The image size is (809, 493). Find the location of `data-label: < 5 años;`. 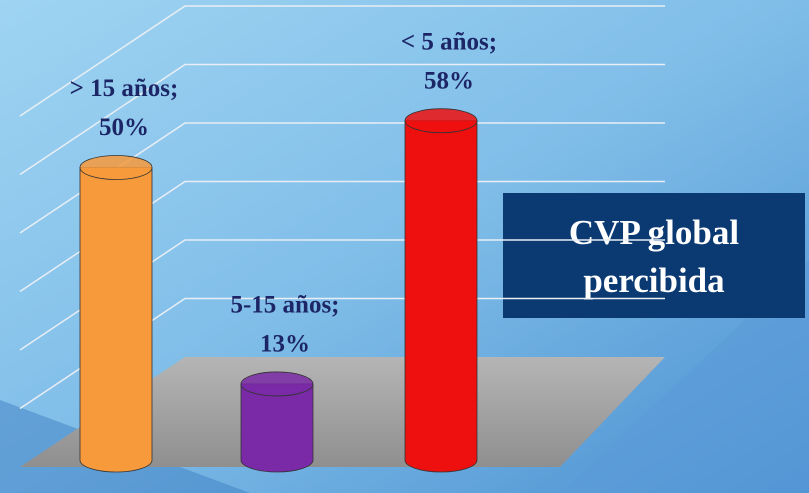

data-label: < 5 años; is located at coordinates (449, 41).